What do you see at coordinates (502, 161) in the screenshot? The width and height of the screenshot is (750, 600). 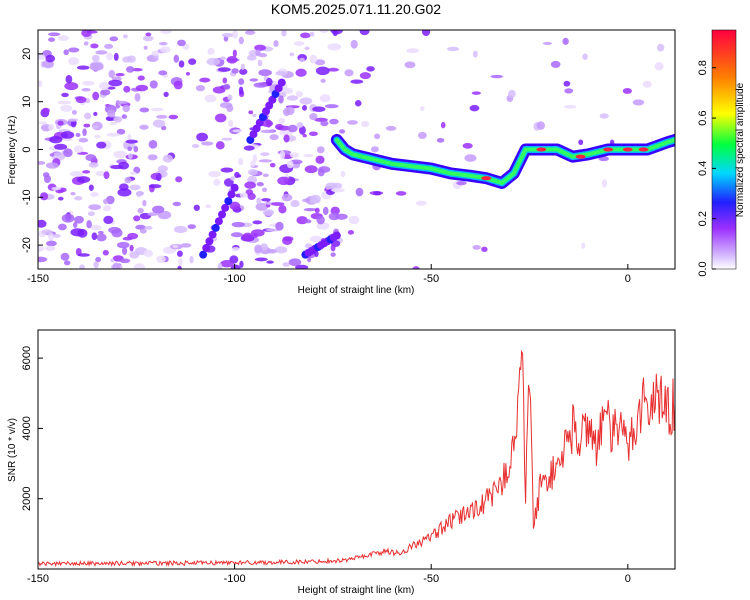 I see `spectrogram-ridge` at bounding box center [502, 161].